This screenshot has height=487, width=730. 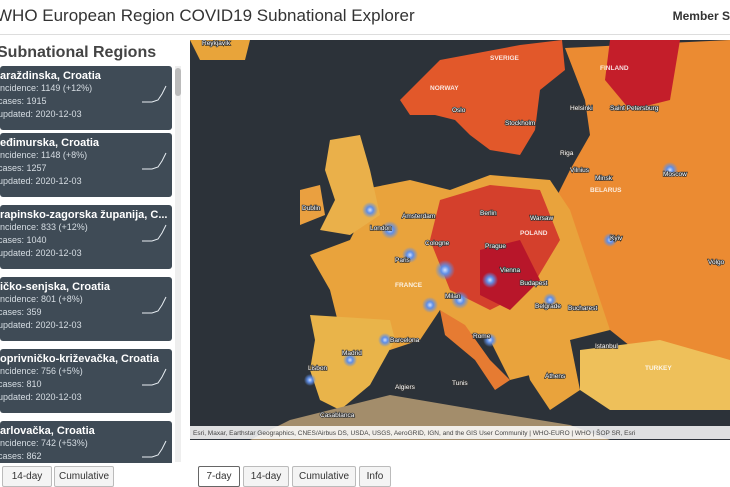 What do you see at coordinates (701, 16) in the screenshot?
I see `member-states-link: Member S` at bounding box center [701, 16].